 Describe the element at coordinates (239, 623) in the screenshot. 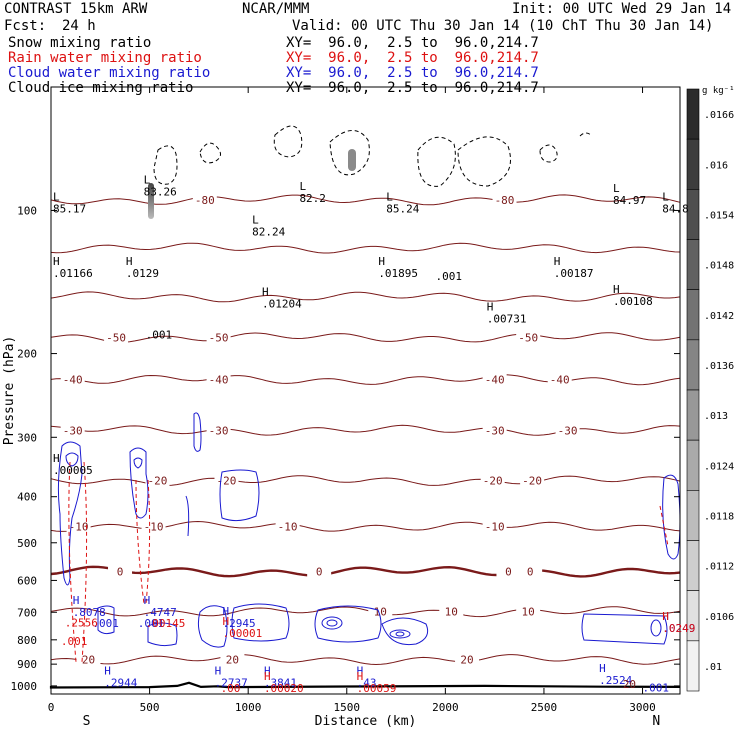

I see `extremum-value: .2945` at that location.